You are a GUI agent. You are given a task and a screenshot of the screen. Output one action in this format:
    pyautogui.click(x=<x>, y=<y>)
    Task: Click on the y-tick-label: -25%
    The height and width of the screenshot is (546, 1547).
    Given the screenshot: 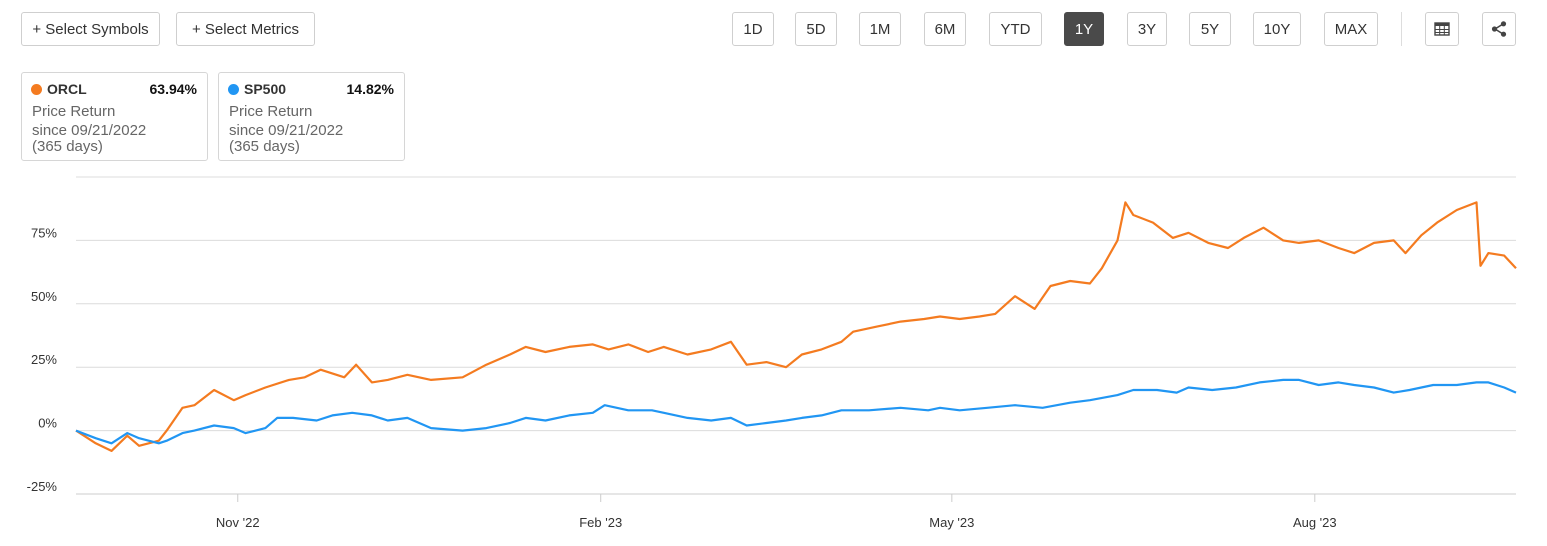 What is the action you would take?
    pyautogui.click(x=42, y=486)
    